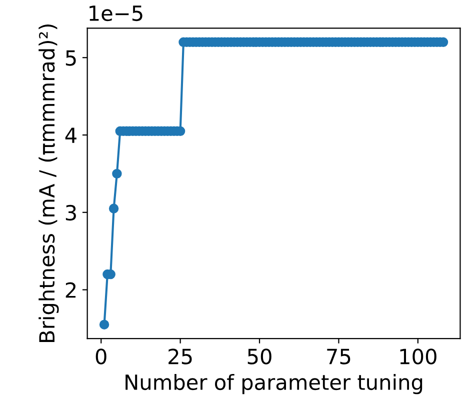  What do you see at coordinates (71, 58) in the screenshot?
I see `y-tick-label: 5` at bounding box center [71, 58].